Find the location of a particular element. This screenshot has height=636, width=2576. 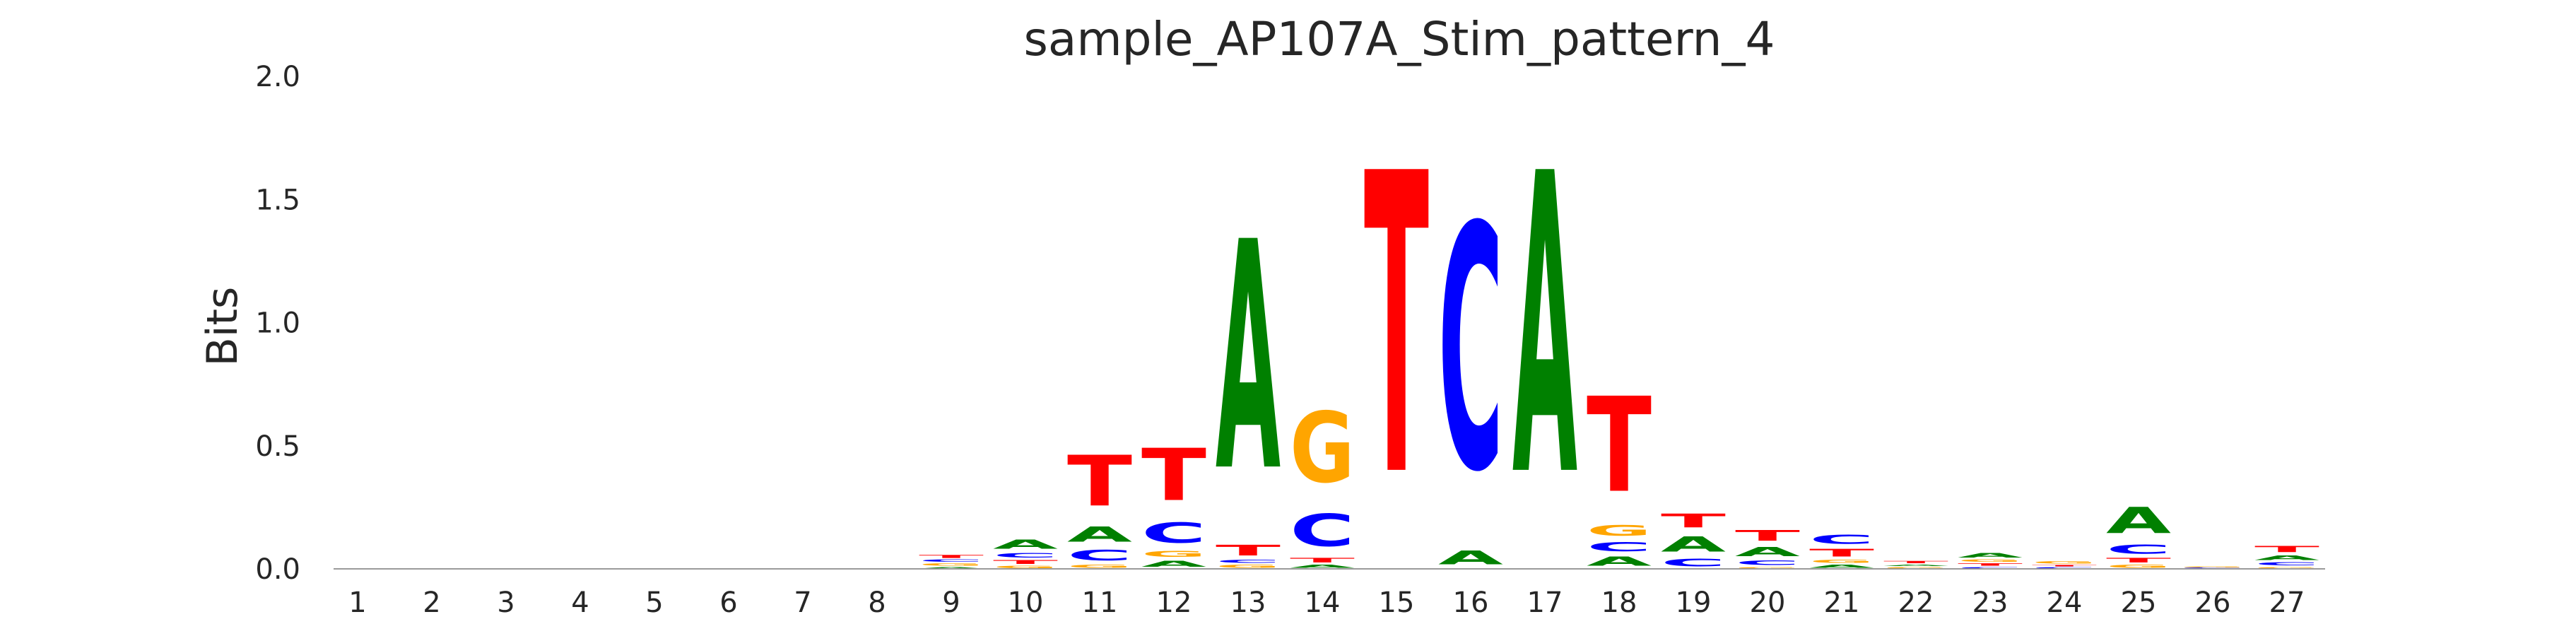

y-axis-ticks: 0.0 0.5 1.0 1.5 2.0 is located at coordinates (277, 323).